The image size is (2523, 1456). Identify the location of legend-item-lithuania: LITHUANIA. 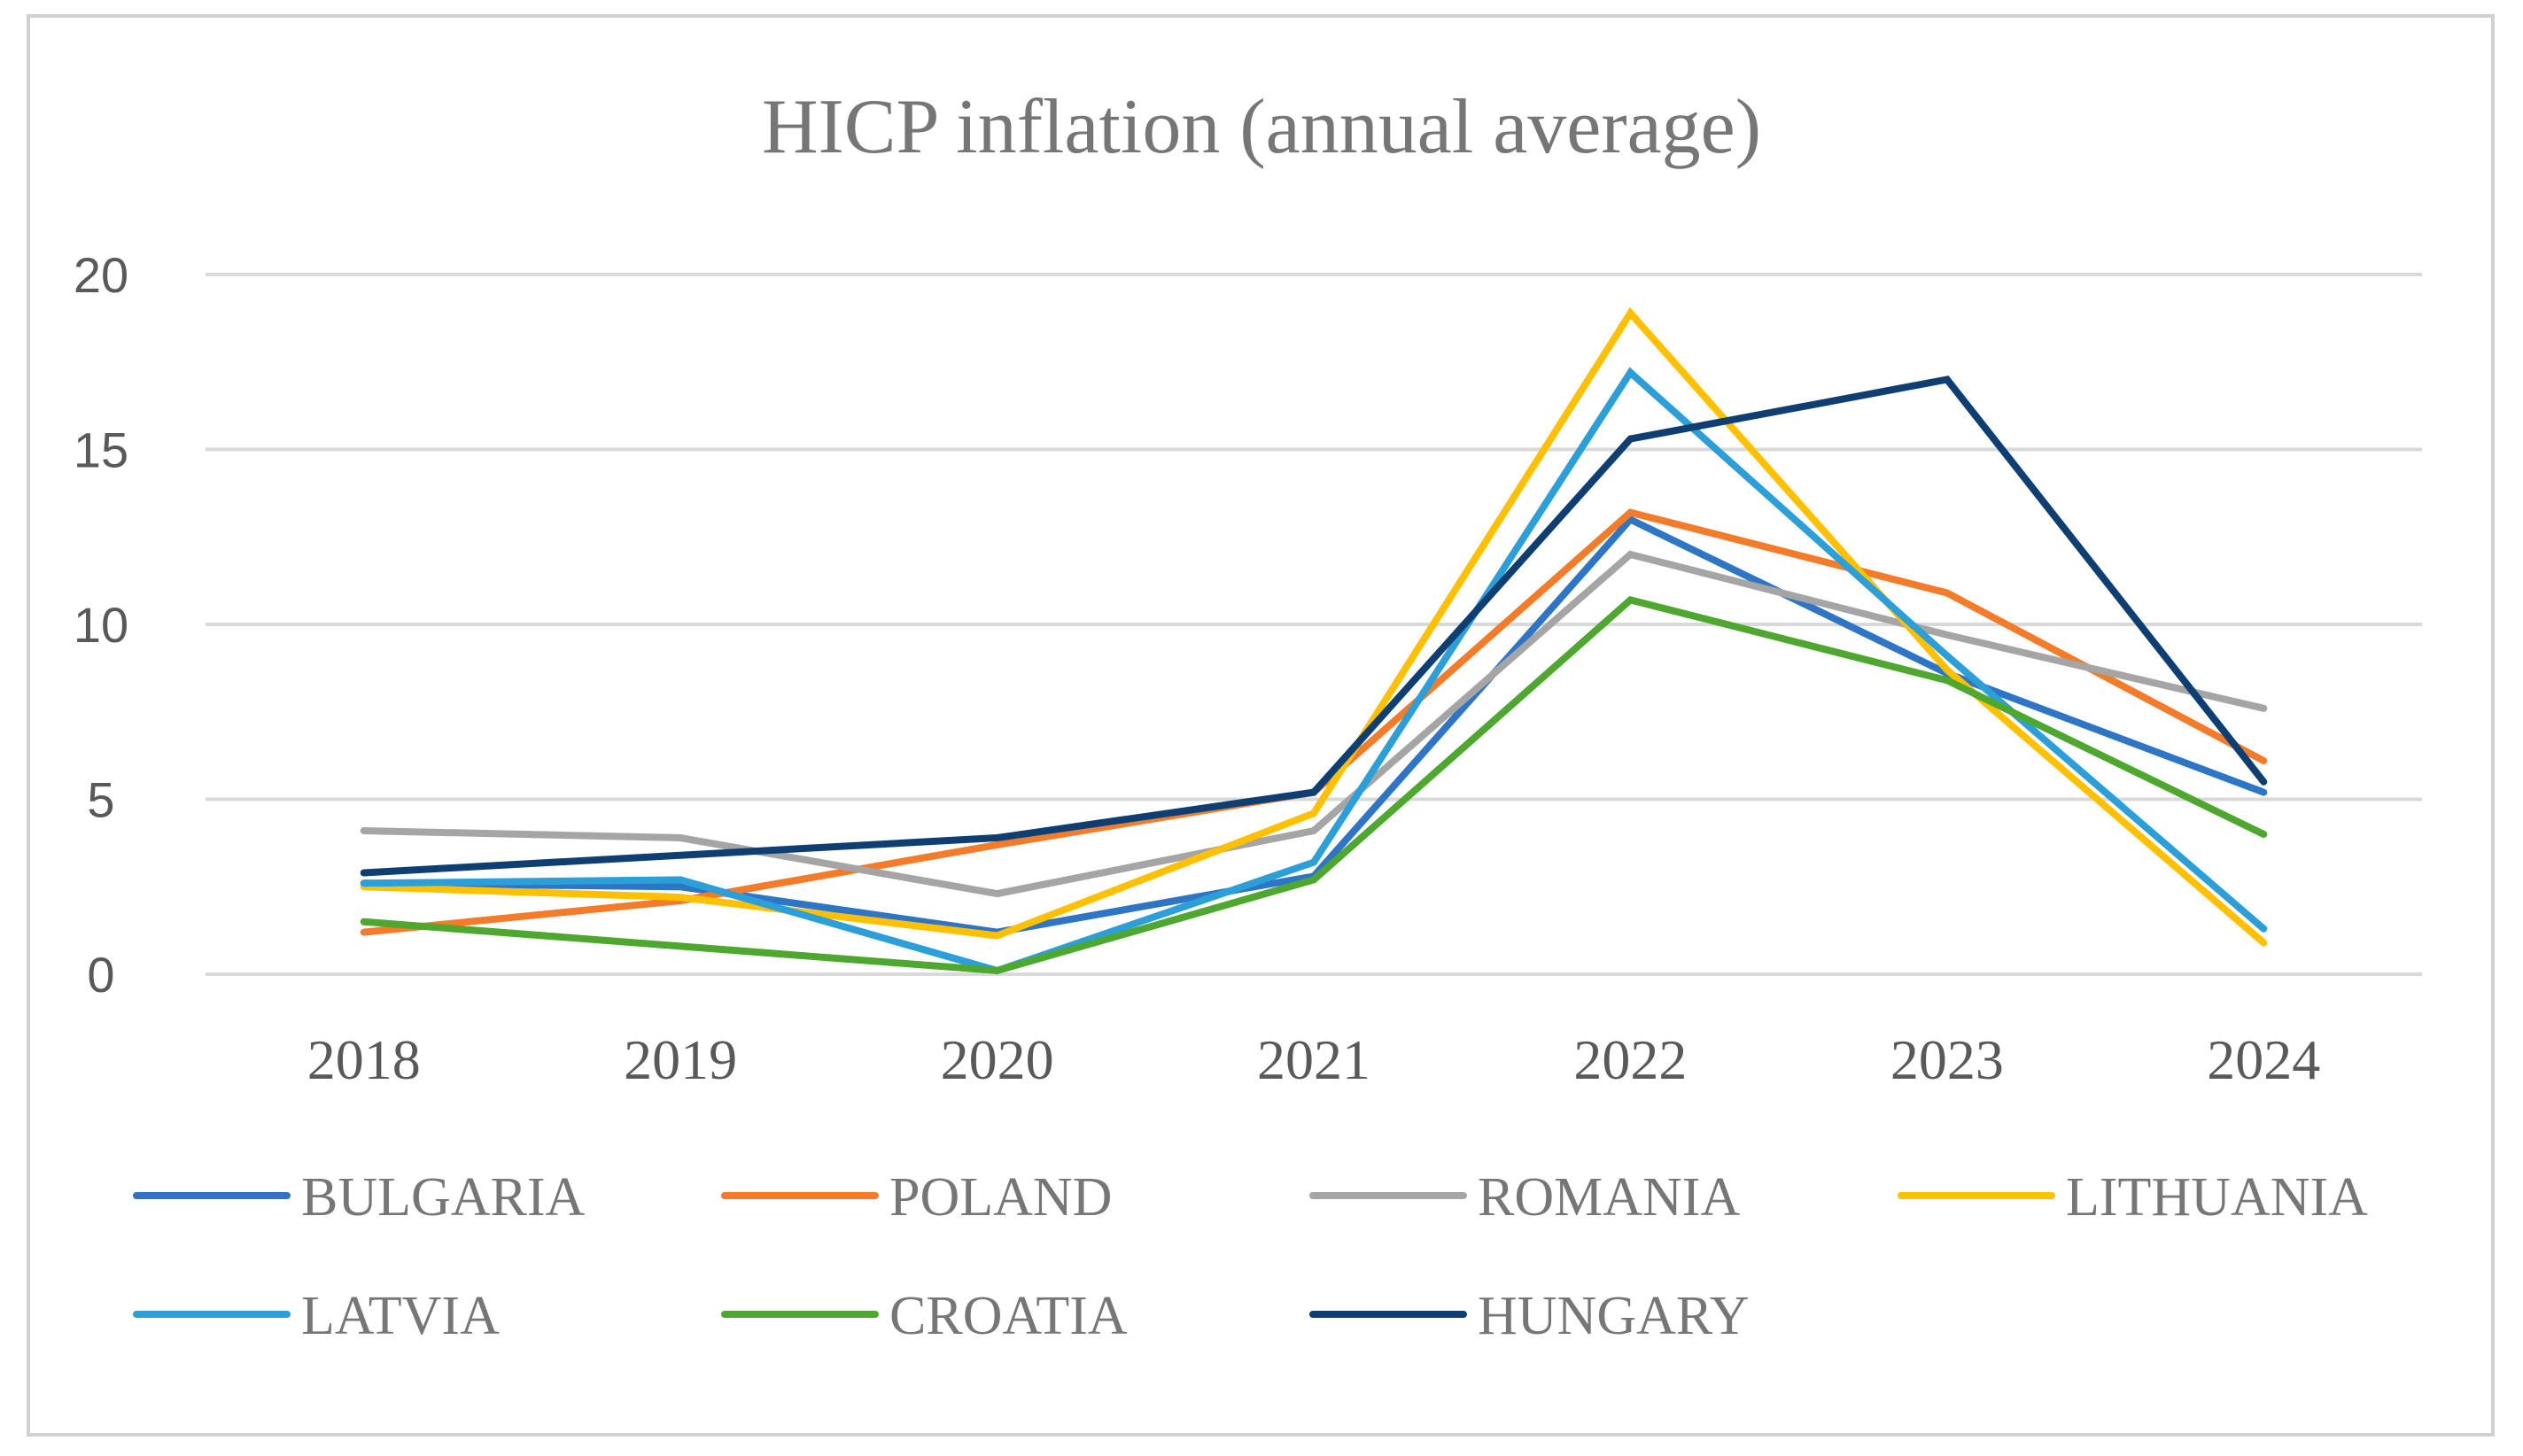
(2133, 1197).